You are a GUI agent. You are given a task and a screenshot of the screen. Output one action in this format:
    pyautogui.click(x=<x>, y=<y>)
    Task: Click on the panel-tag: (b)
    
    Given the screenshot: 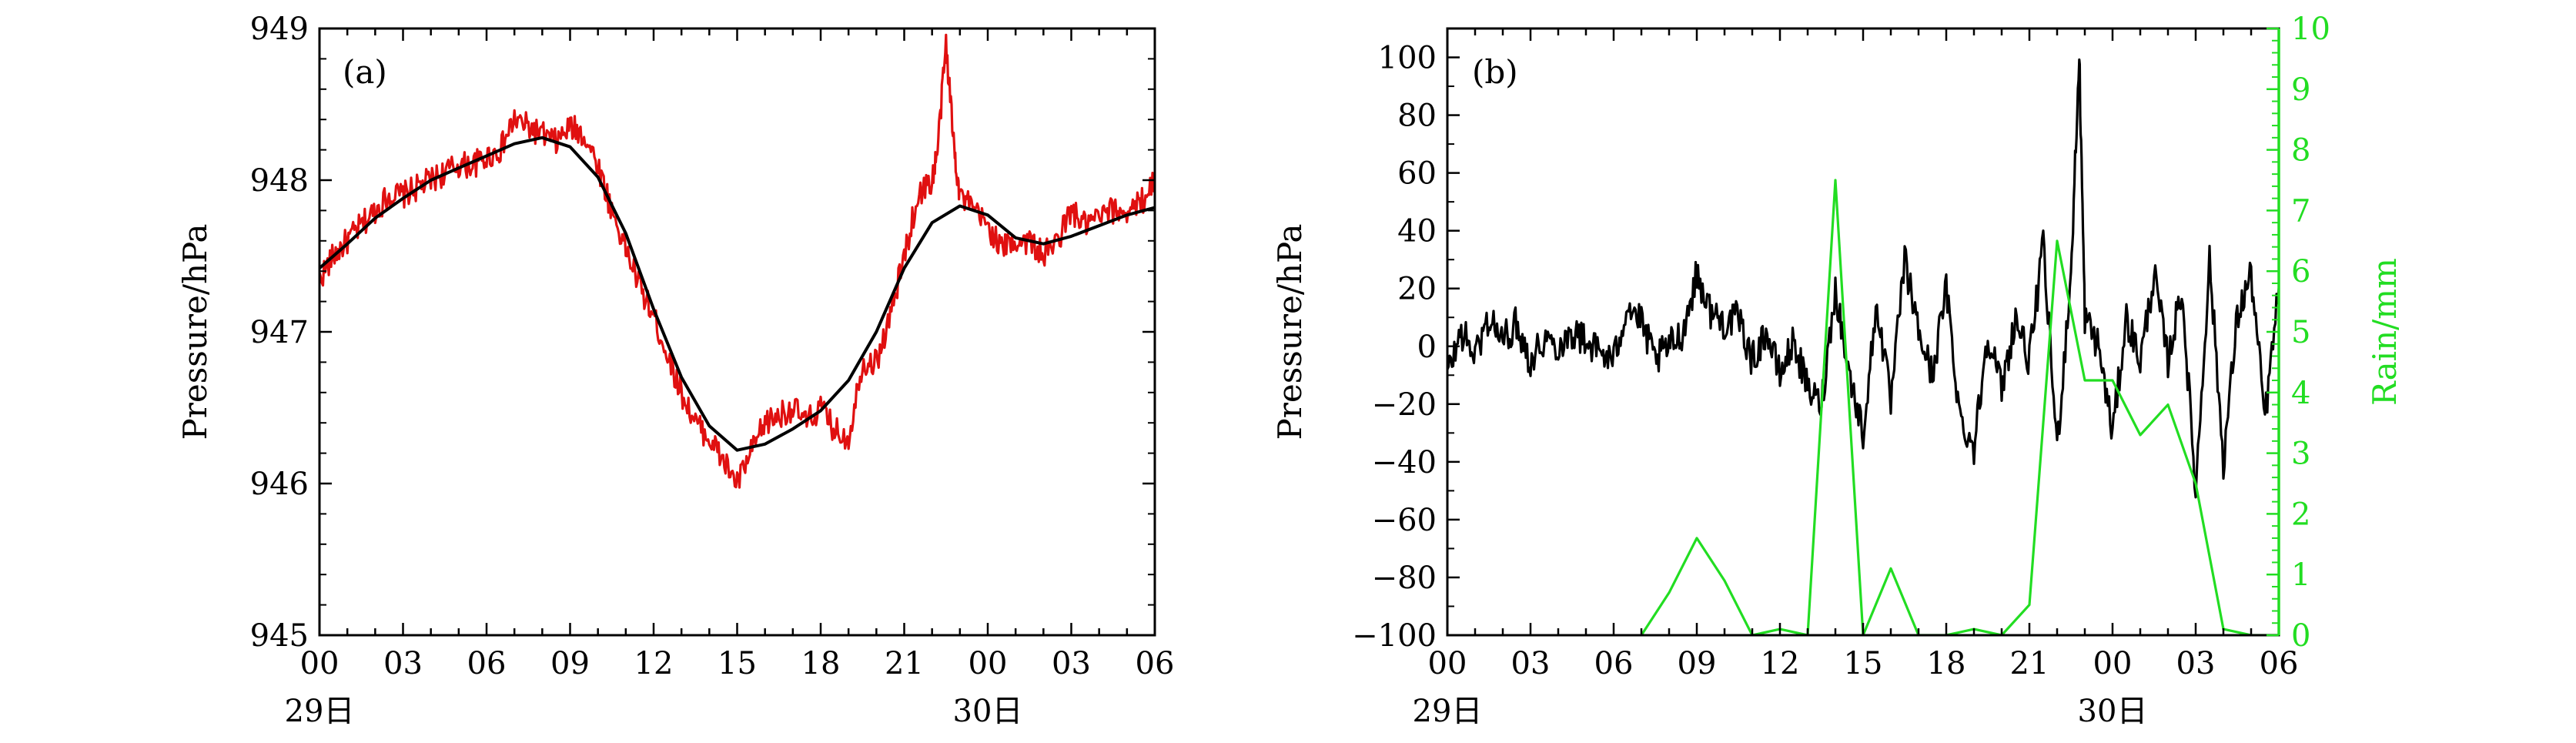 What is the action you would take?
    pyautogui.click(x=1495, y=72)
    